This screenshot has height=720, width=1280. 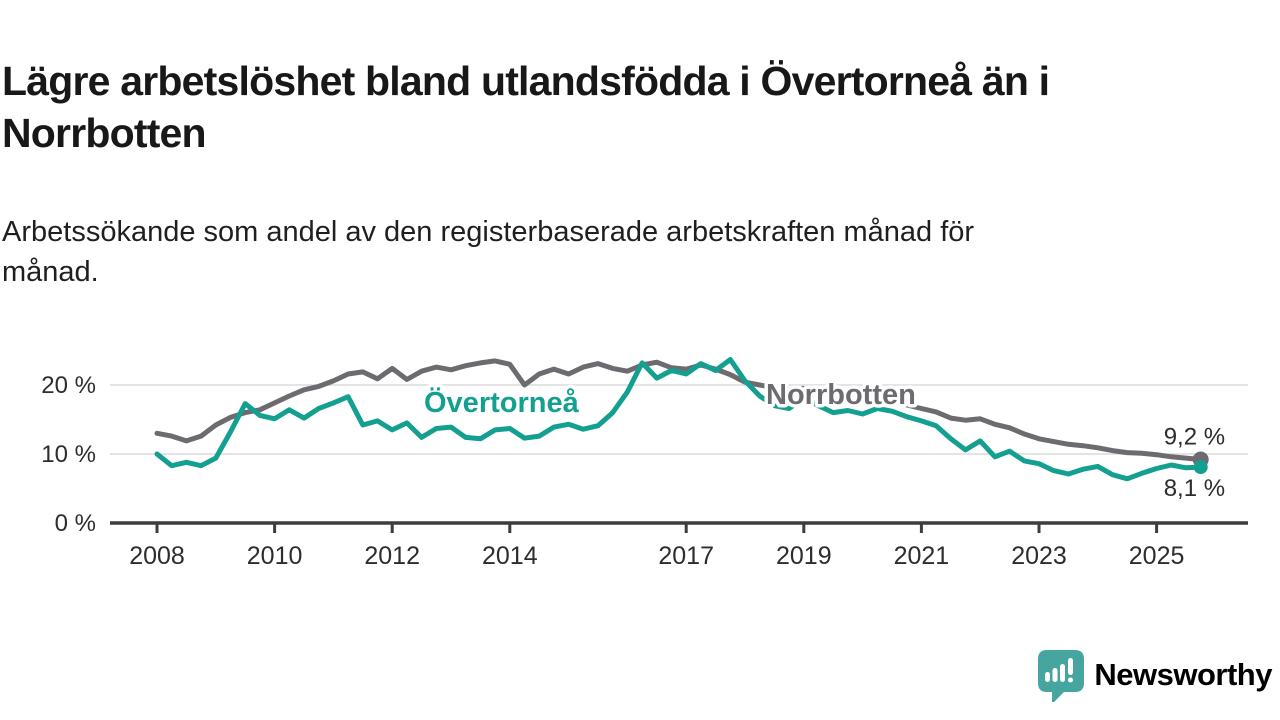 I want to click on newsworthy-brand-text: Newsworthy, so click(x=1183, y=674).